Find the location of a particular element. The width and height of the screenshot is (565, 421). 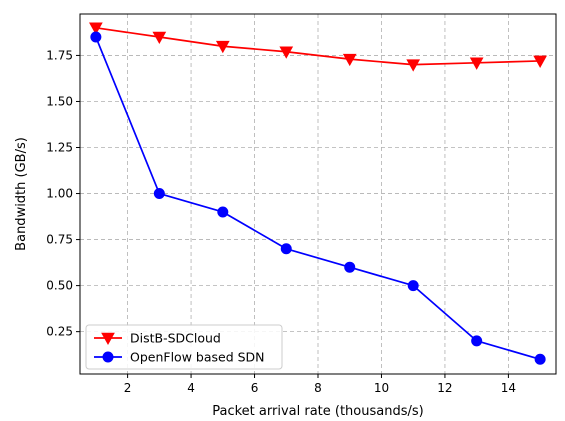

x-axis-title: Packet arrival rate (thousands/s) is located at coordinates (317, 411).